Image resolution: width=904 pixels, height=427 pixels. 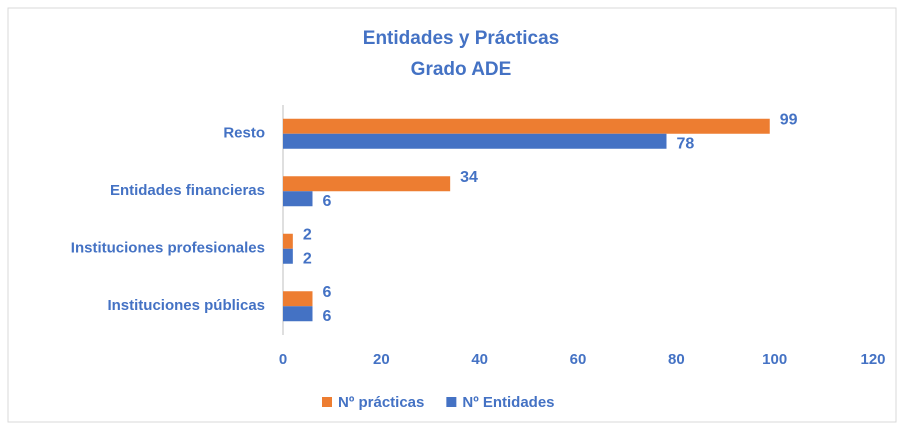 What do you see at coordinates (168, 248) in the screenshot?
I see `y-tick-label: Instituciones profesionales` at bounding box center [168, 248].